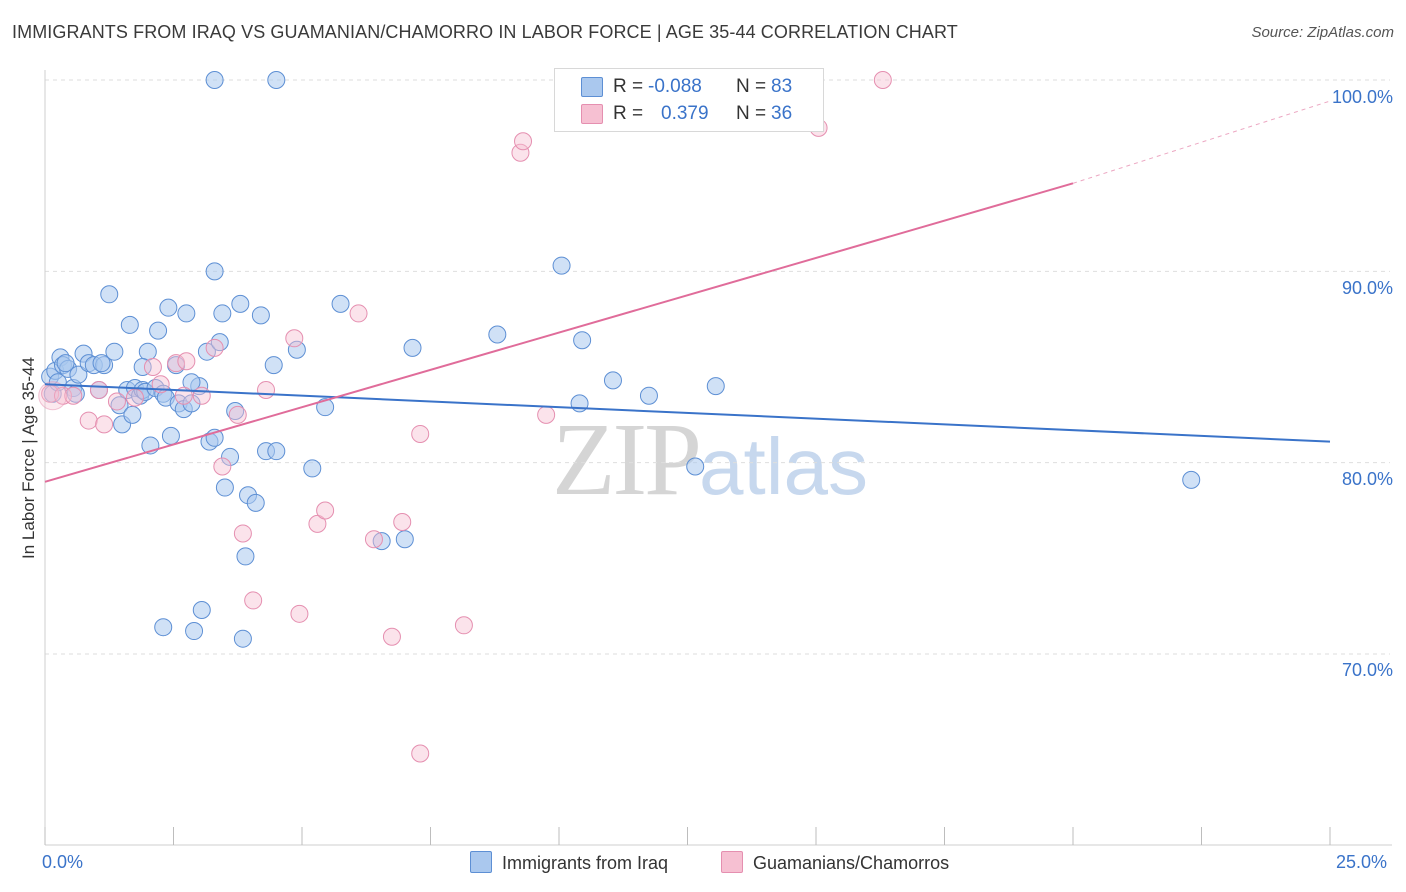 The image size is (1406, 892). Describe the element at coordinates (628, 86) in the screenshot. I see `legend-r-label: R =` at that location.